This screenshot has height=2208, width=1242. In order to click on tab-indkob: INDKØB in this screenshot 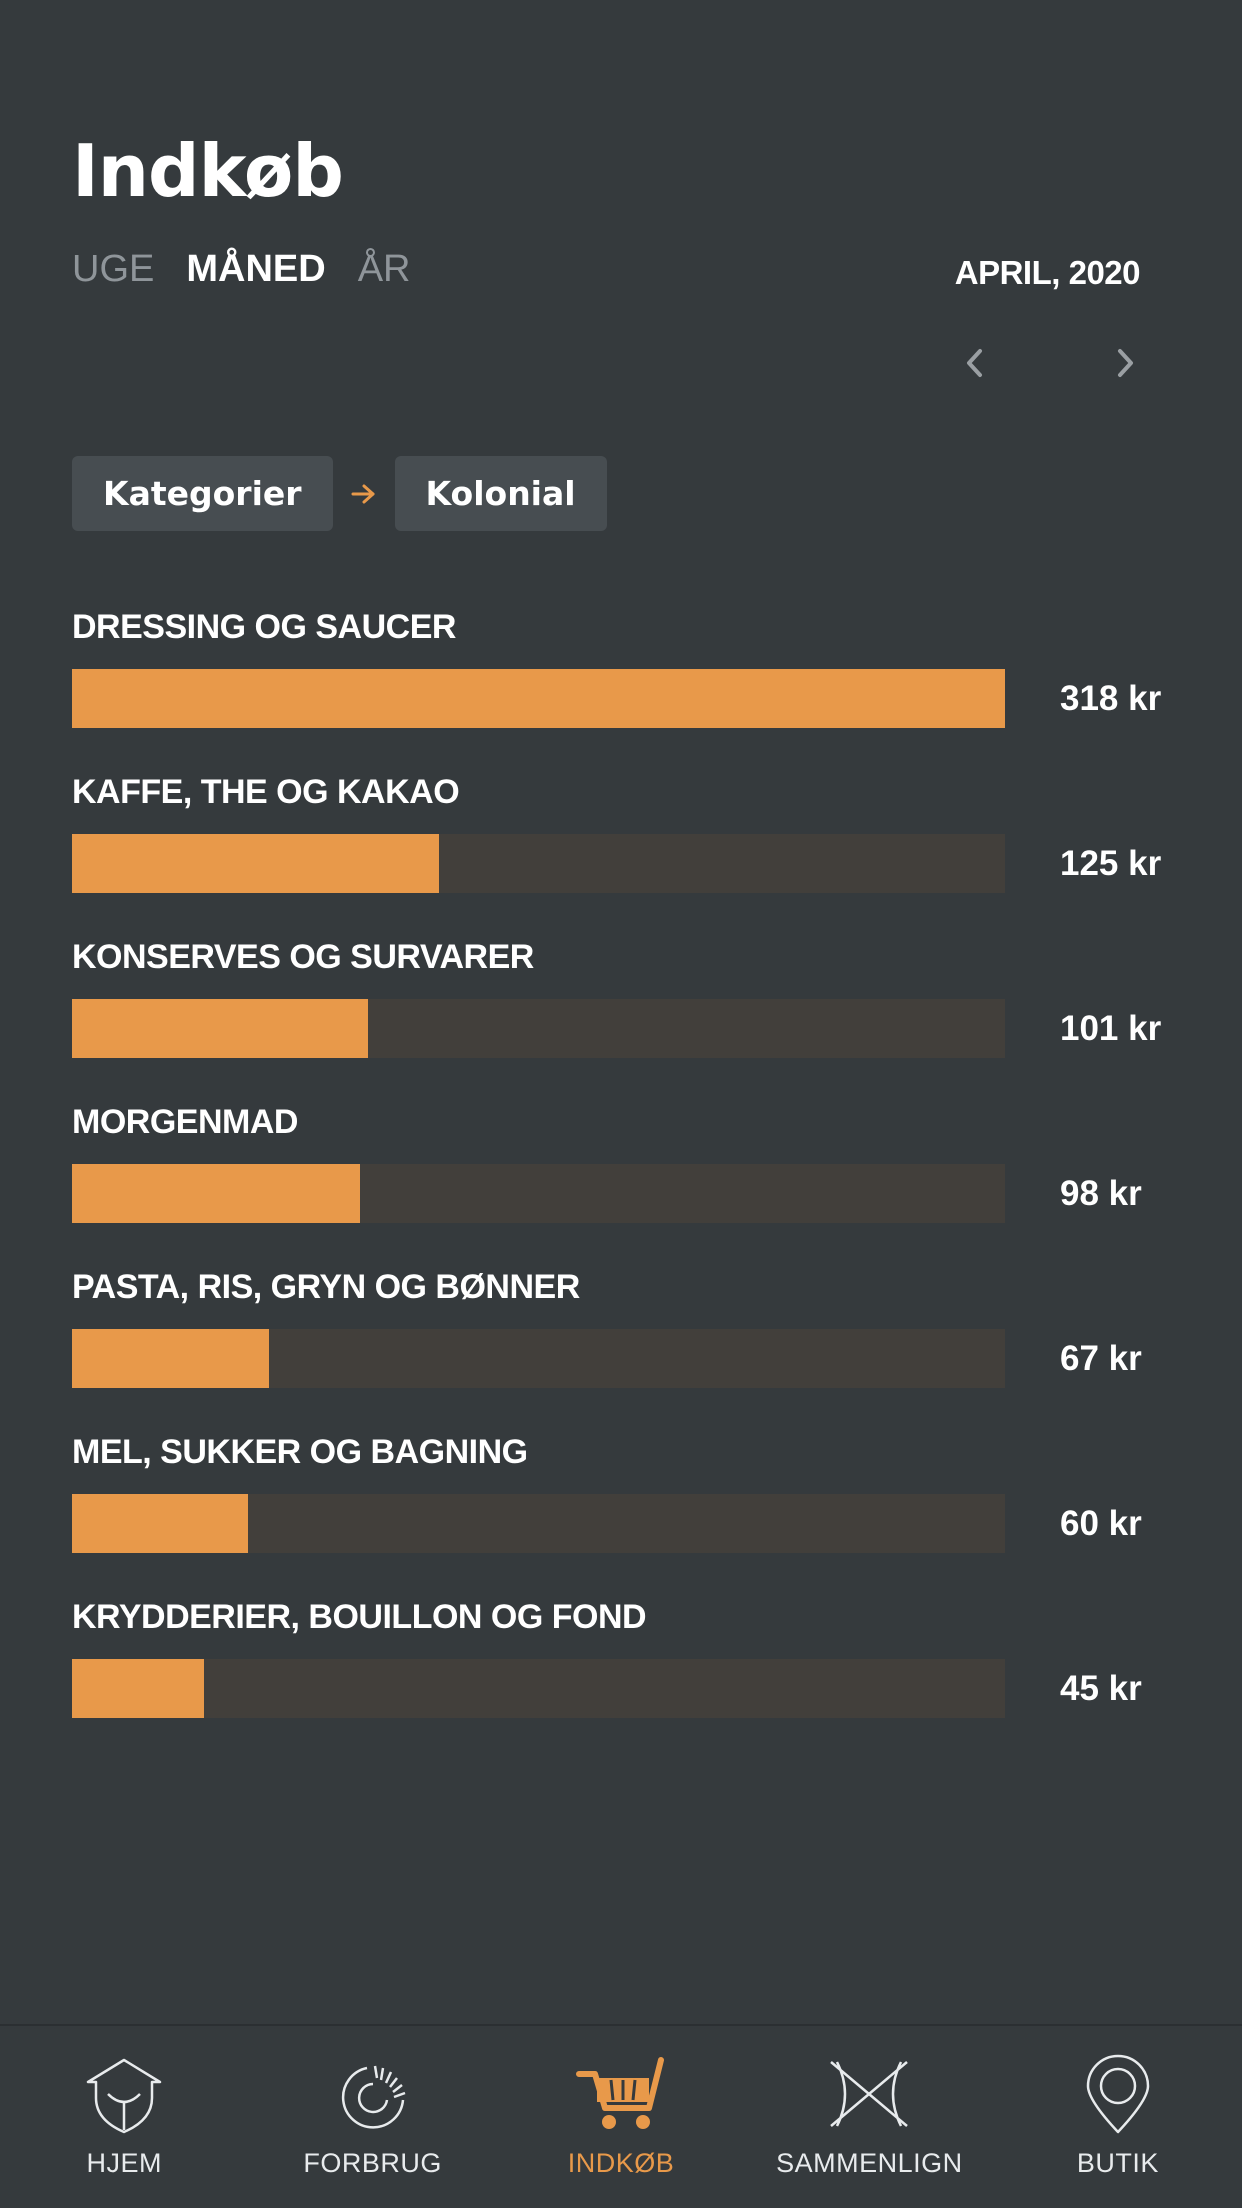, I will do `click(621, 2117)`.